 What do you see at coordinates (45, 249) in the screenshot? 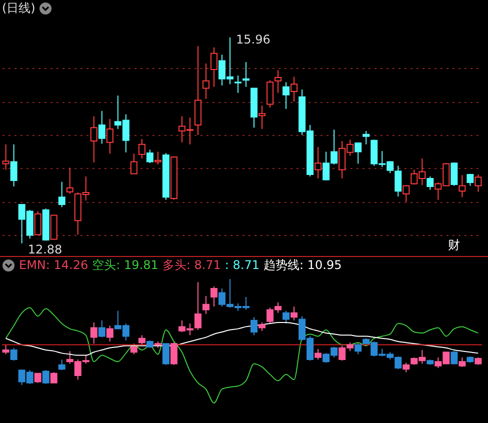
I see `annotation: 12.88` at bounding box center [45, 249].